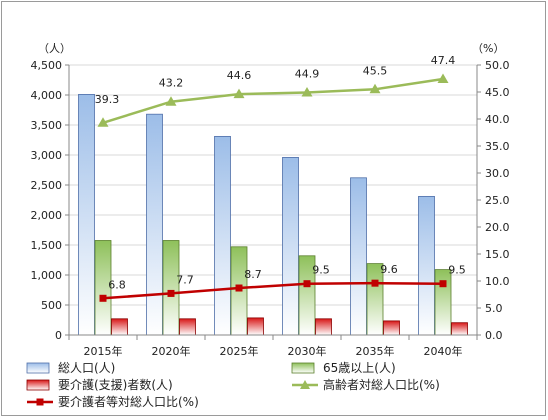 The width and height of the screenshot is (548, 420). Describe the element at coordinates (381, 384) in the screenshot. I see `legend-label: 高齢者対総人口比(%)` at that location.